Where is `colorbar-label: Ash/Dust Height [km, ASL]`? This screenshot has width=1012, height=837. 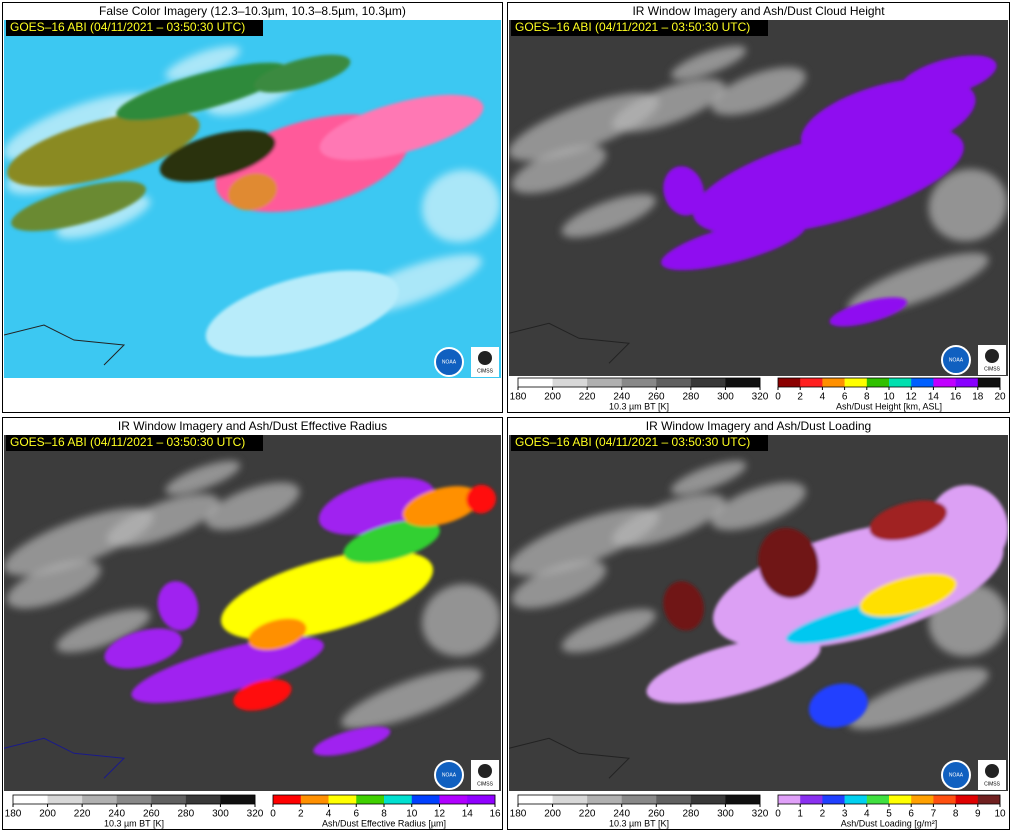 colorbar-label: Ash/Dust Height [km, ASL] is located at coordinates (889, 406).